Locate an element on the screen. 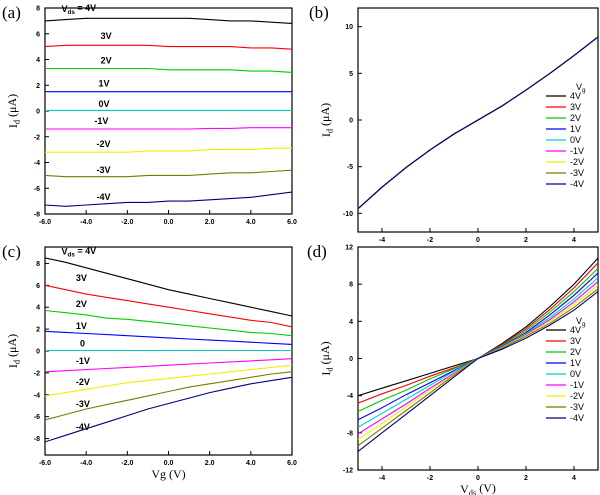  y-tick-label: 12 is located at coordinates (349, 248).